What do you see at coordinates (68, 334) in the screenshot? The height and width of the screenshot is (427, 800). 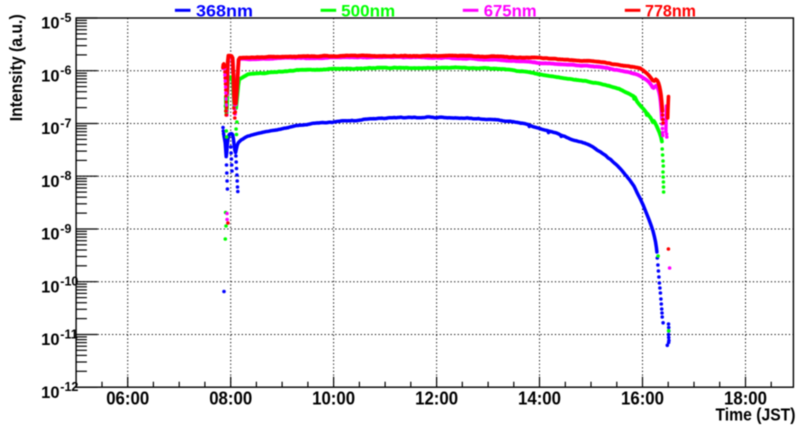 I see `svg-text: -11` at bounding box center [68, 334].